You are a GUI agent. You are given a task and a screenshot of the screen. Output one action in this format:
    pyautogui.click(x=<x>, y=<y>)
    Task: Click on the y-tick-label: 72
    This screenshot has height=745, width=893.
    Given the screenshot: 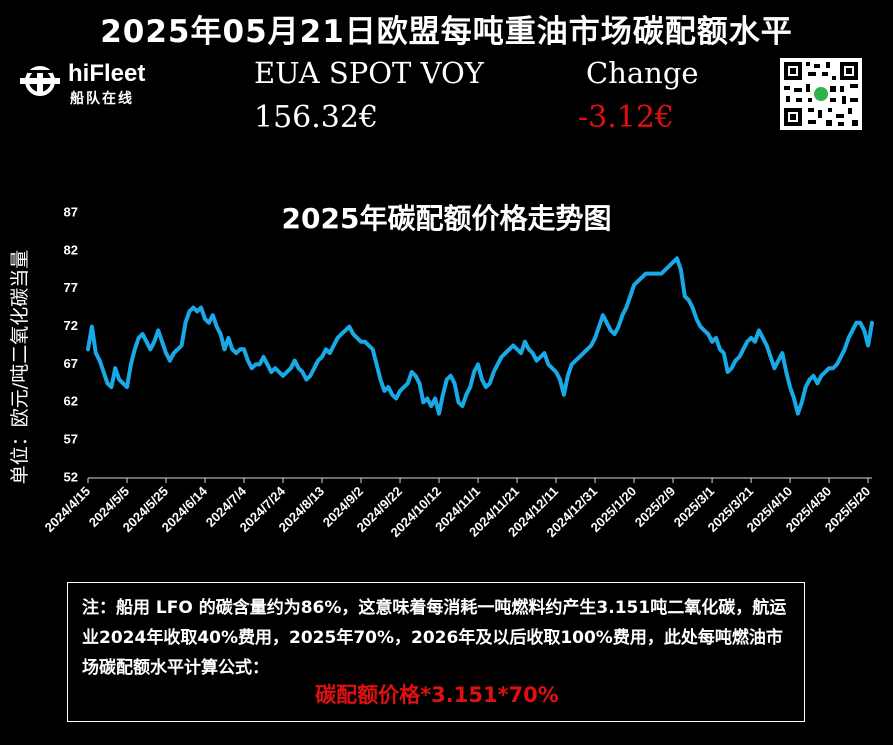 What is the action you would take?
    pyautogui.click(x=71, y=325)
    